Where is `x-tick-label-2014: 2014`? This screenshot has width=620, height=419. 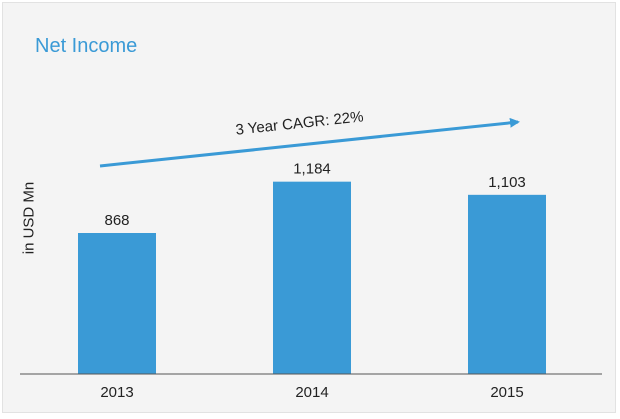
x-tick-label-2014: 2014 is located at coordinates (311, 392).